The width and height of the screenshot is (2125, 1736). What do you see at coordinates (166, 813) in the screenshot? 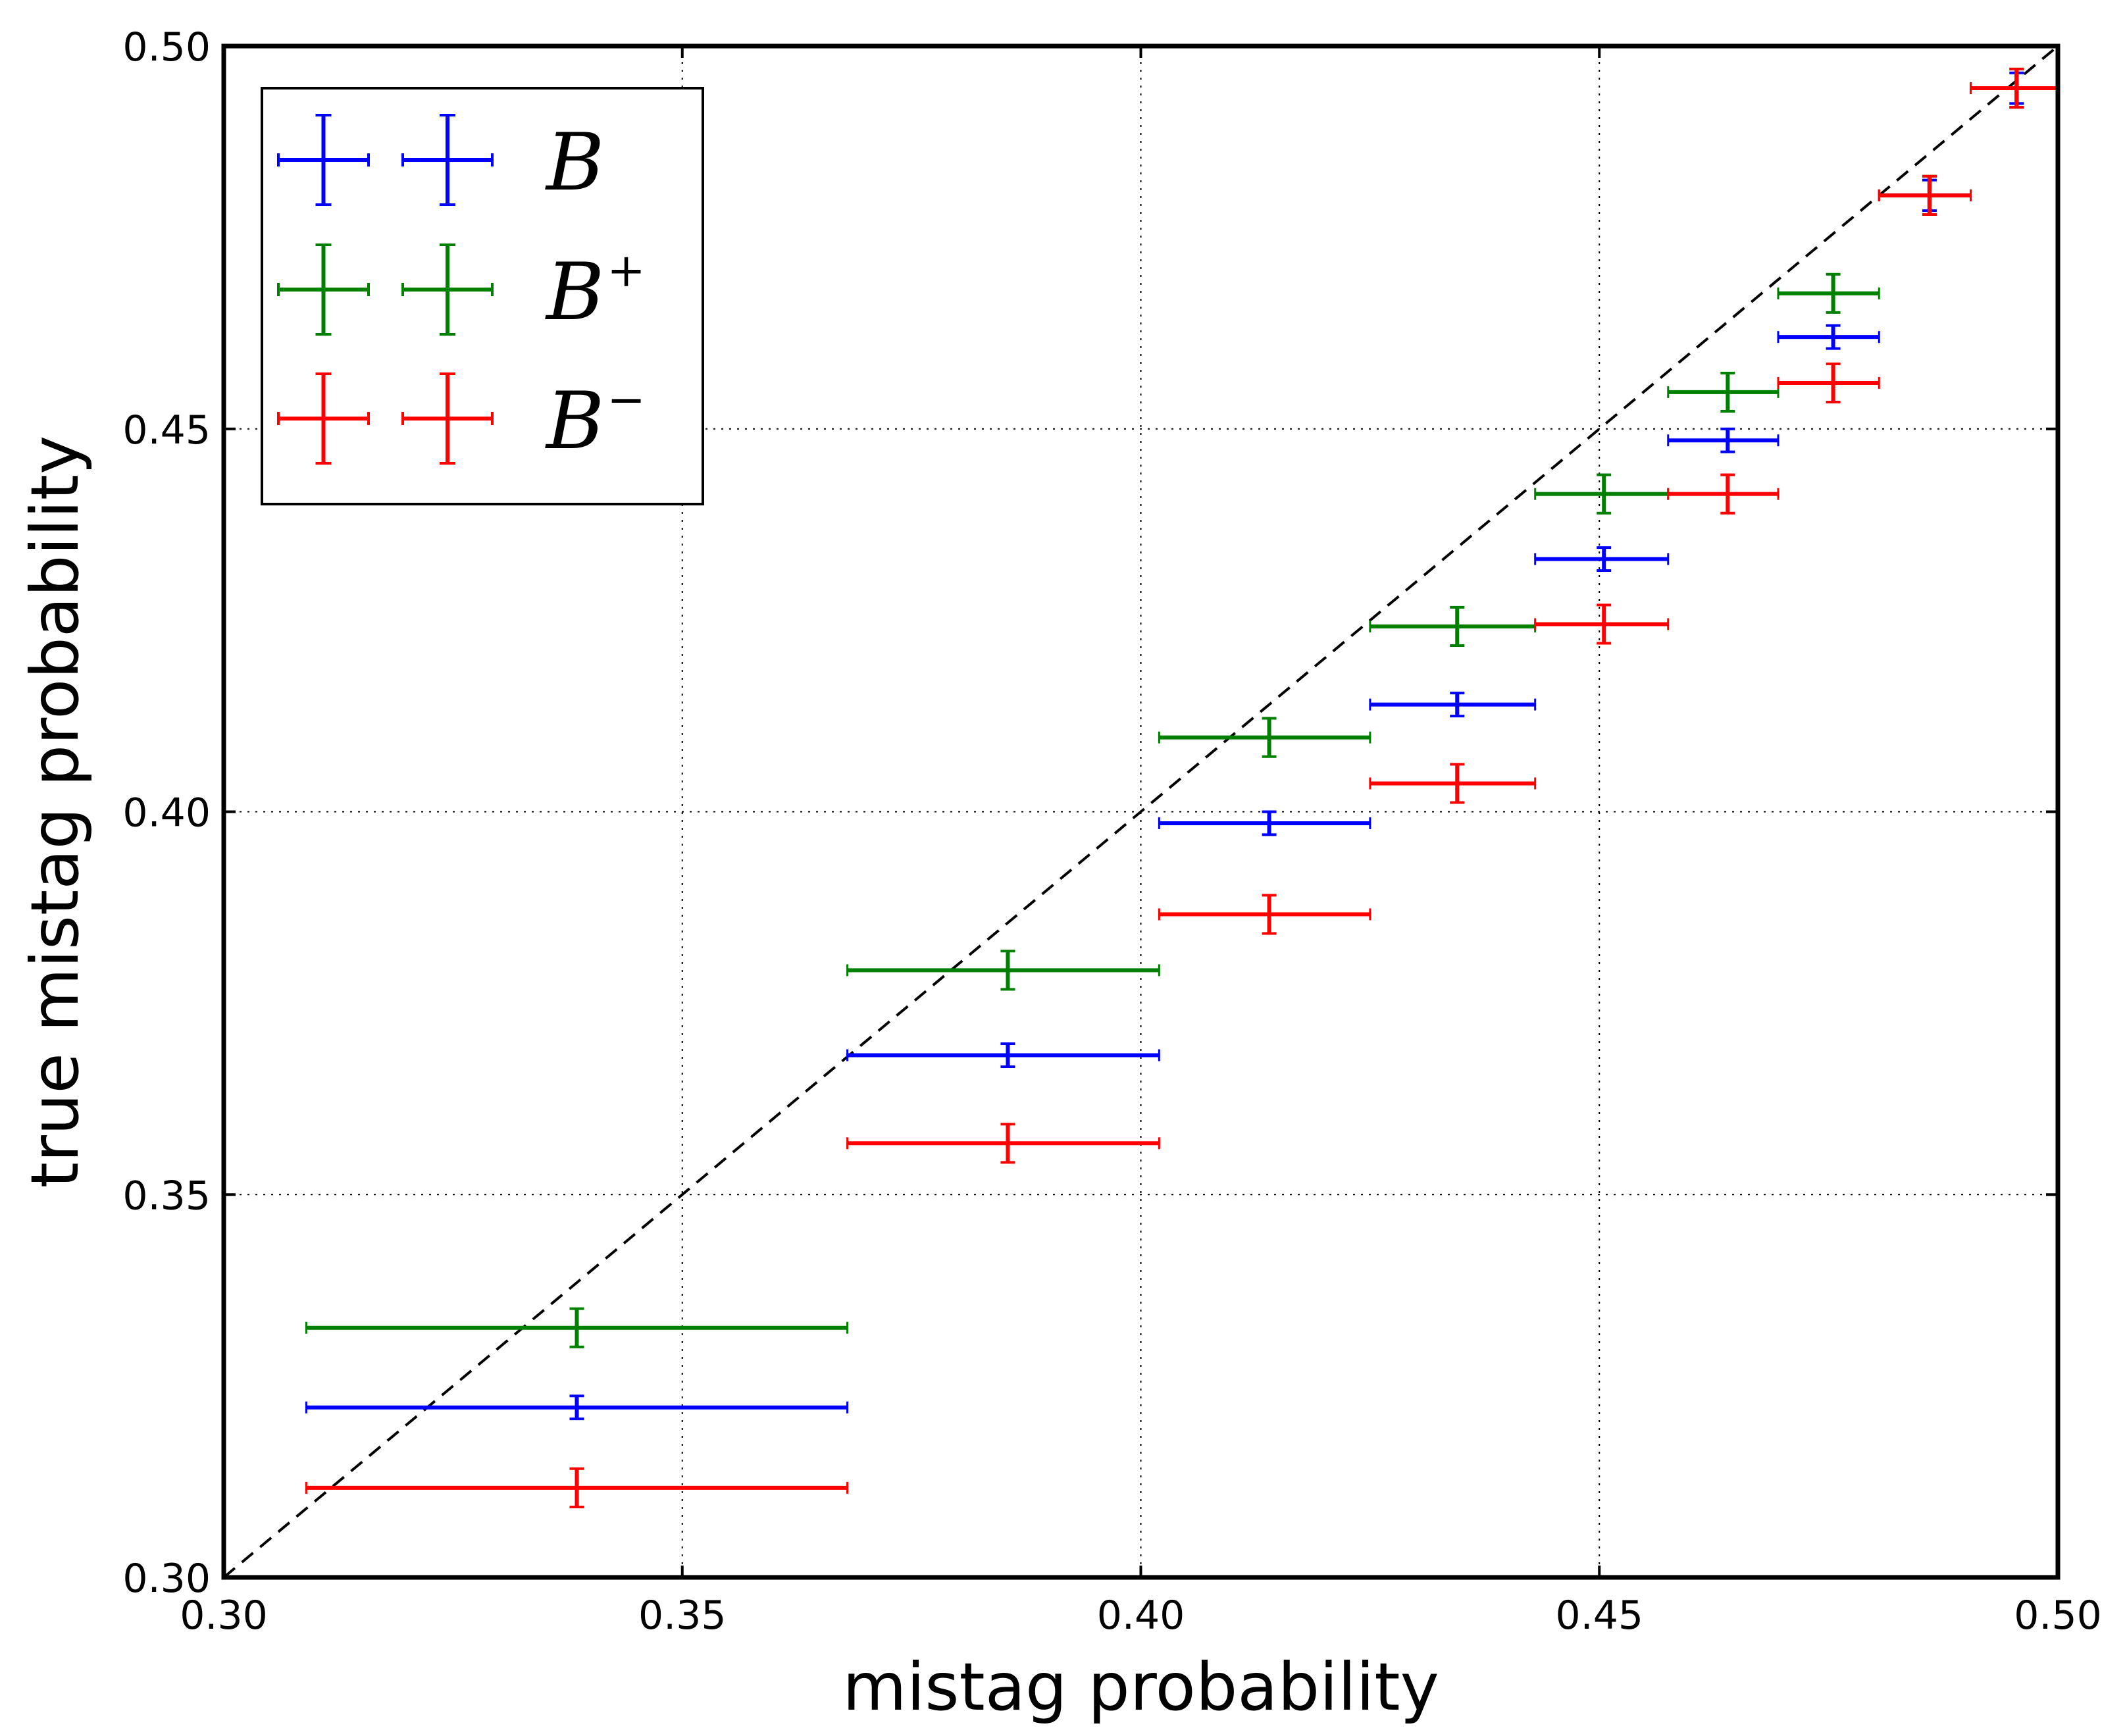
I see `y-tick-label: 0.40` at bounding box center [166, 813].